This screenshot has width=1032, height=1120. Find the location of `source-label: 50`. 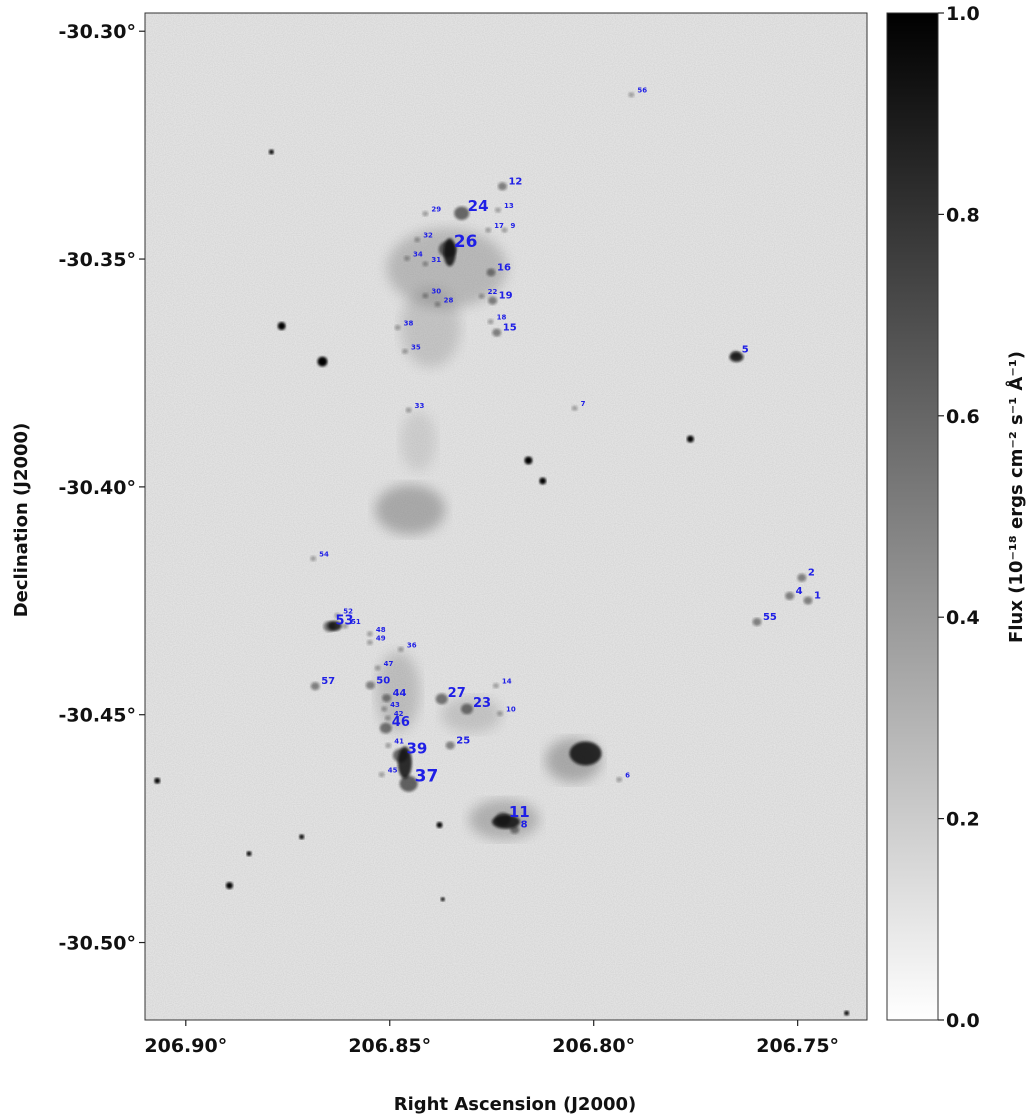

source-label: 50 is located at coordinates (383, 680).